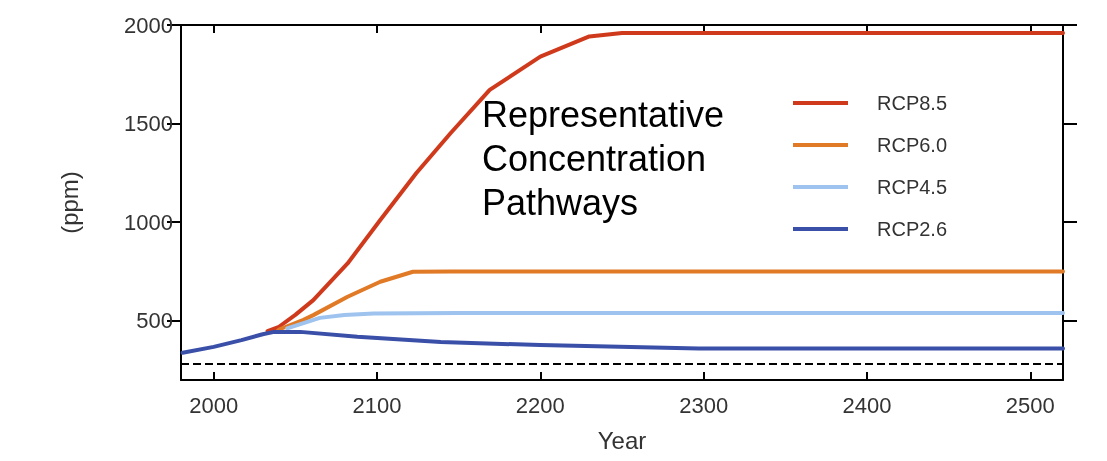  What do you see at coordinates (1030, 405) in the screenshot?
I see `x-tick-label: 2500` at bounding box center [1030, 405].